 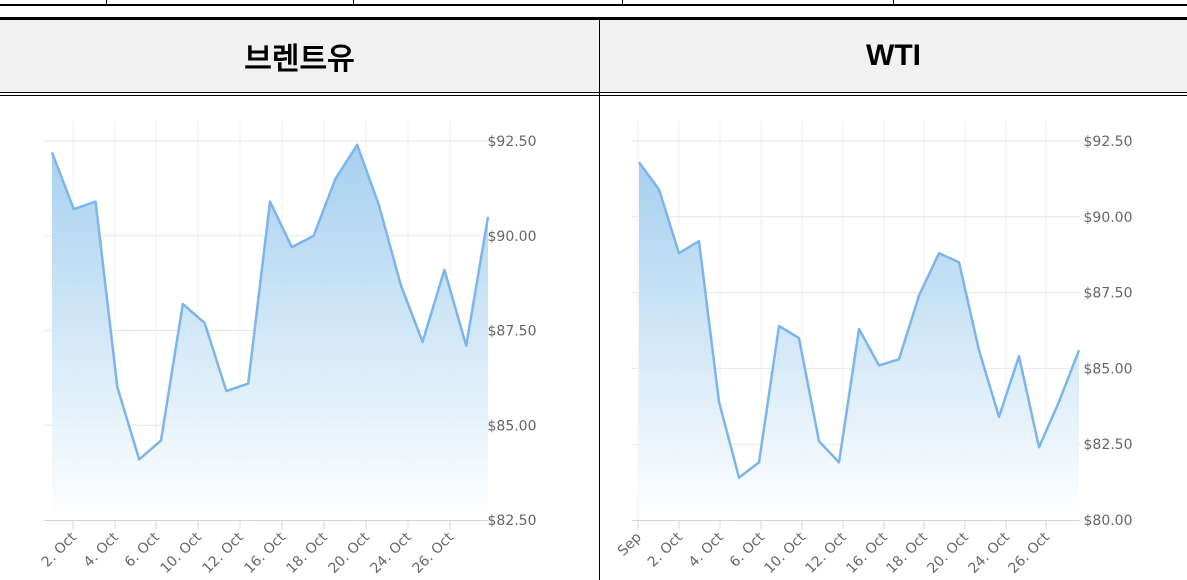 I want to click on y-tick-label: $80.00, so click(x=1108, y=521).